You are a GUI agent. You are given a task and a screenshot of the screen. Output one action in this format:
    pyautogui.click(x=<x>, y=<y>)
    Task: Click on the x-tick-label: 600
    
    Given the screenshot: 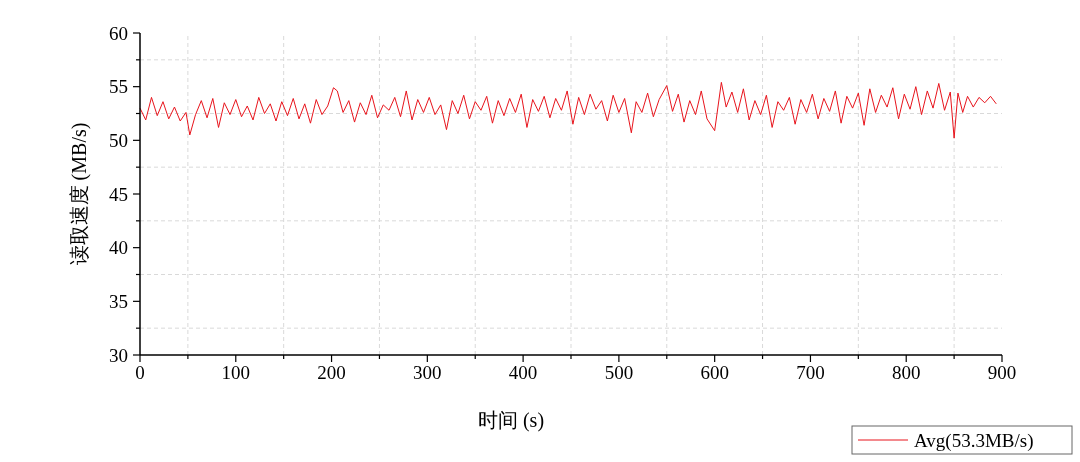 What is the action you would take?
    pyautogui.click(x=714, y=372)
    